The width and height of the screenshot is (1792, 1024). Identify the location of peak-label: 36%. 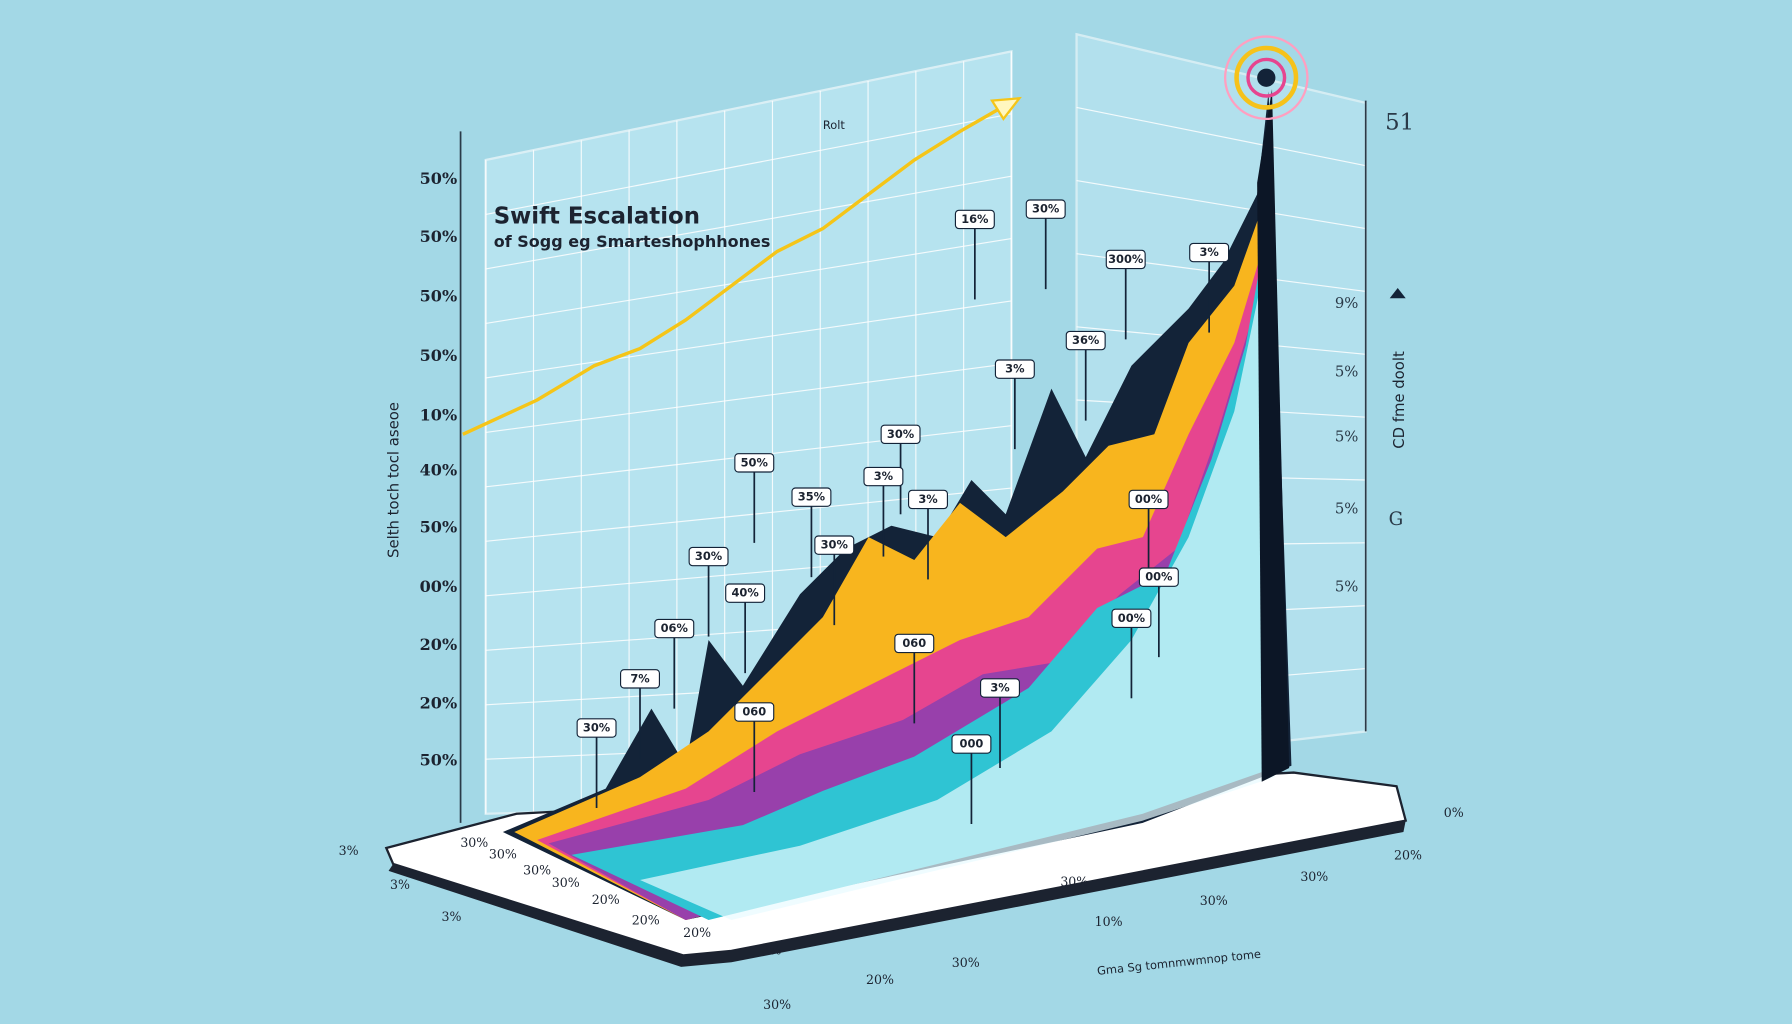
(1086, 340).